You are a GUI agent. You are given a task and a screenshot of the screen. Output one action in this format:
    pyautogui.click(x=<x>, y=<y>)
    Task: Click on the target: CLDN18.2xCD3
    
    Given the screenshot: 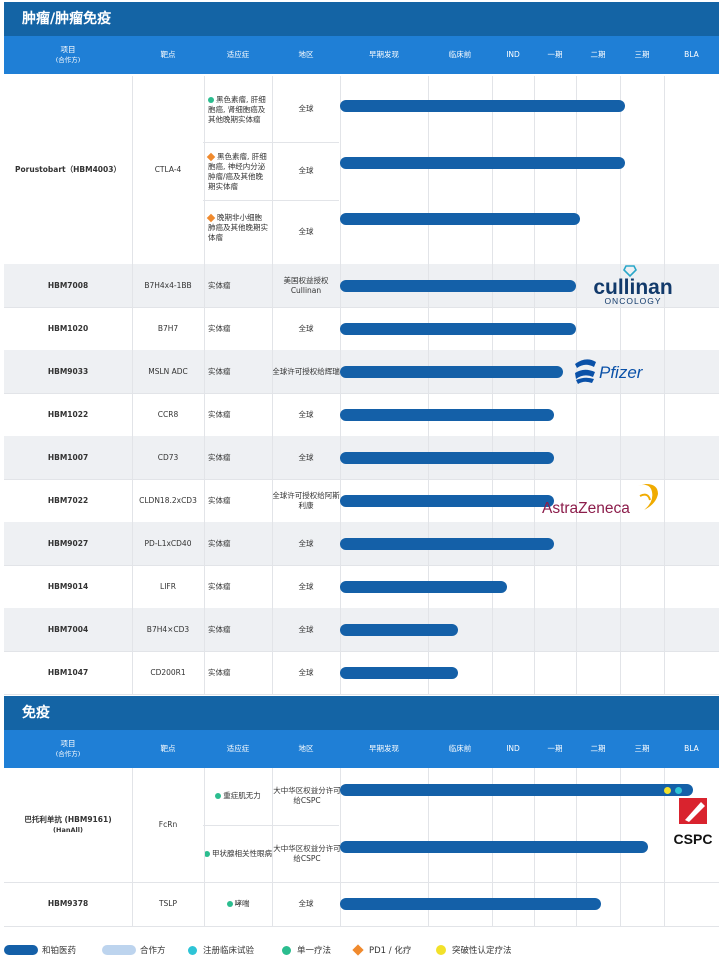 What is the action you would take?
    pyautogui.click(x=168, y=500)
    